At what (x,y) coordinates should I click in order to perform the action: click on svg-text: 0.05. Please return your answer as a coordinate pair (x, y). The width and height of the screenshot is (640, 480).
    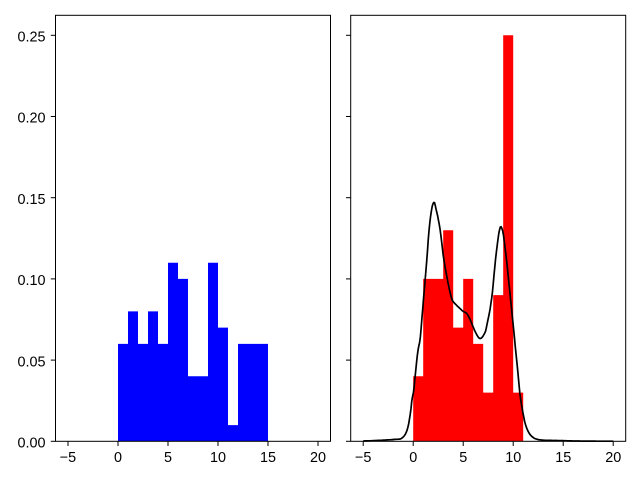
    Looking at the image, I should click on (31, 362).